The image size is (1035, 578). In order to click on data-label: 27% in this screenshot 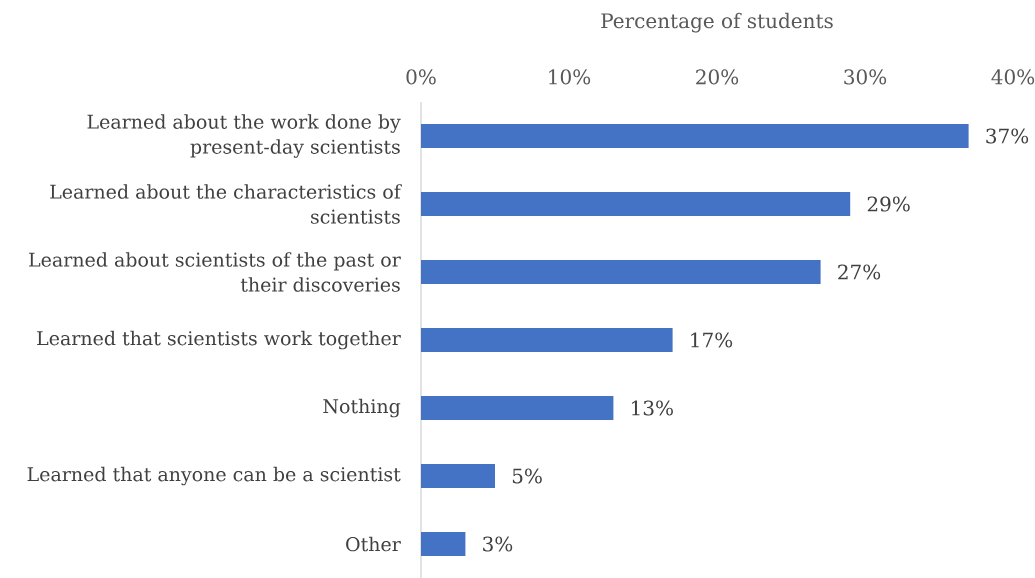, I will do `click(859, 272)`.